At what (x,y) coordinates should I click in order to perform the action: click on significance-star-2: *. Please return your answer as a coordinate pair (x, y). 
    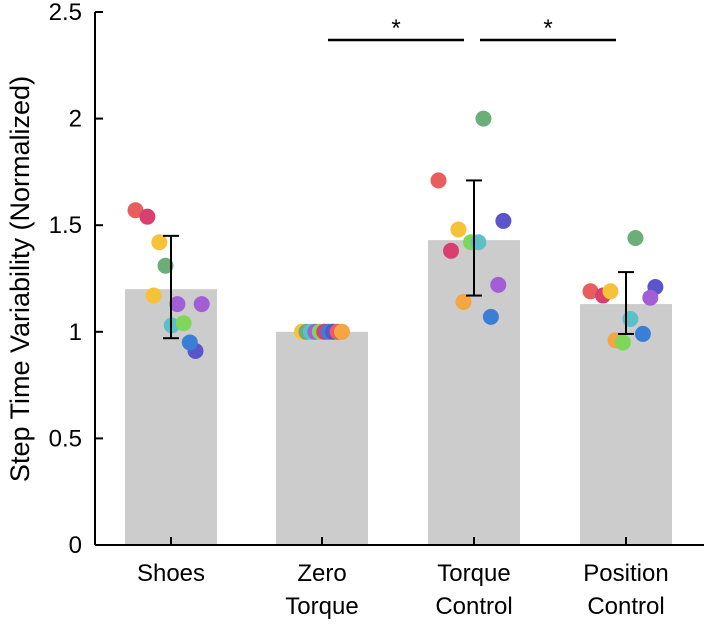
    Looking at the image, I should click on (547, 28).